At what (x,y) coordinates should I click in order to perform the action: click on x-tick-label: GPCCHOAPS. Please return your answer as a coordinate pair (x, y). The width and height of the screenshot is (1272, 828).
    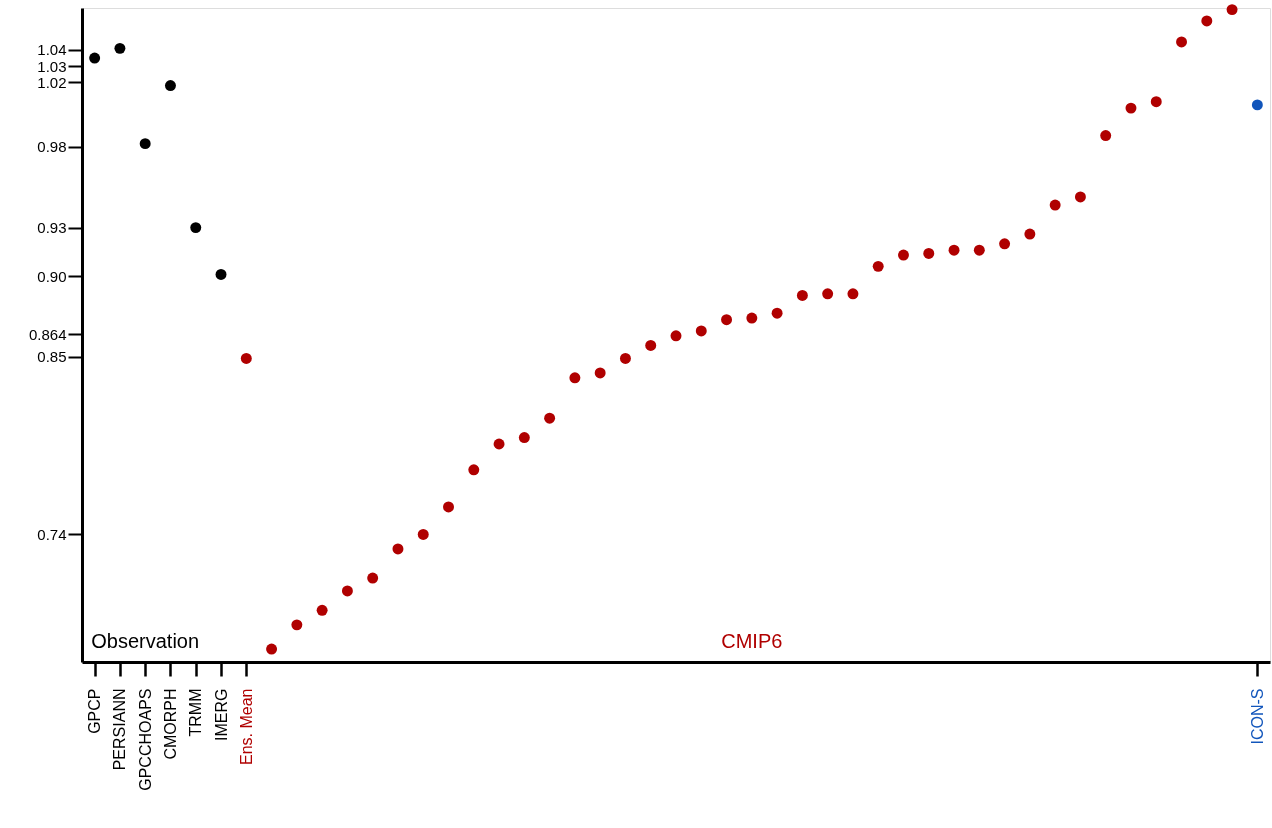
    Looking at the image, I should click on (145, 739).